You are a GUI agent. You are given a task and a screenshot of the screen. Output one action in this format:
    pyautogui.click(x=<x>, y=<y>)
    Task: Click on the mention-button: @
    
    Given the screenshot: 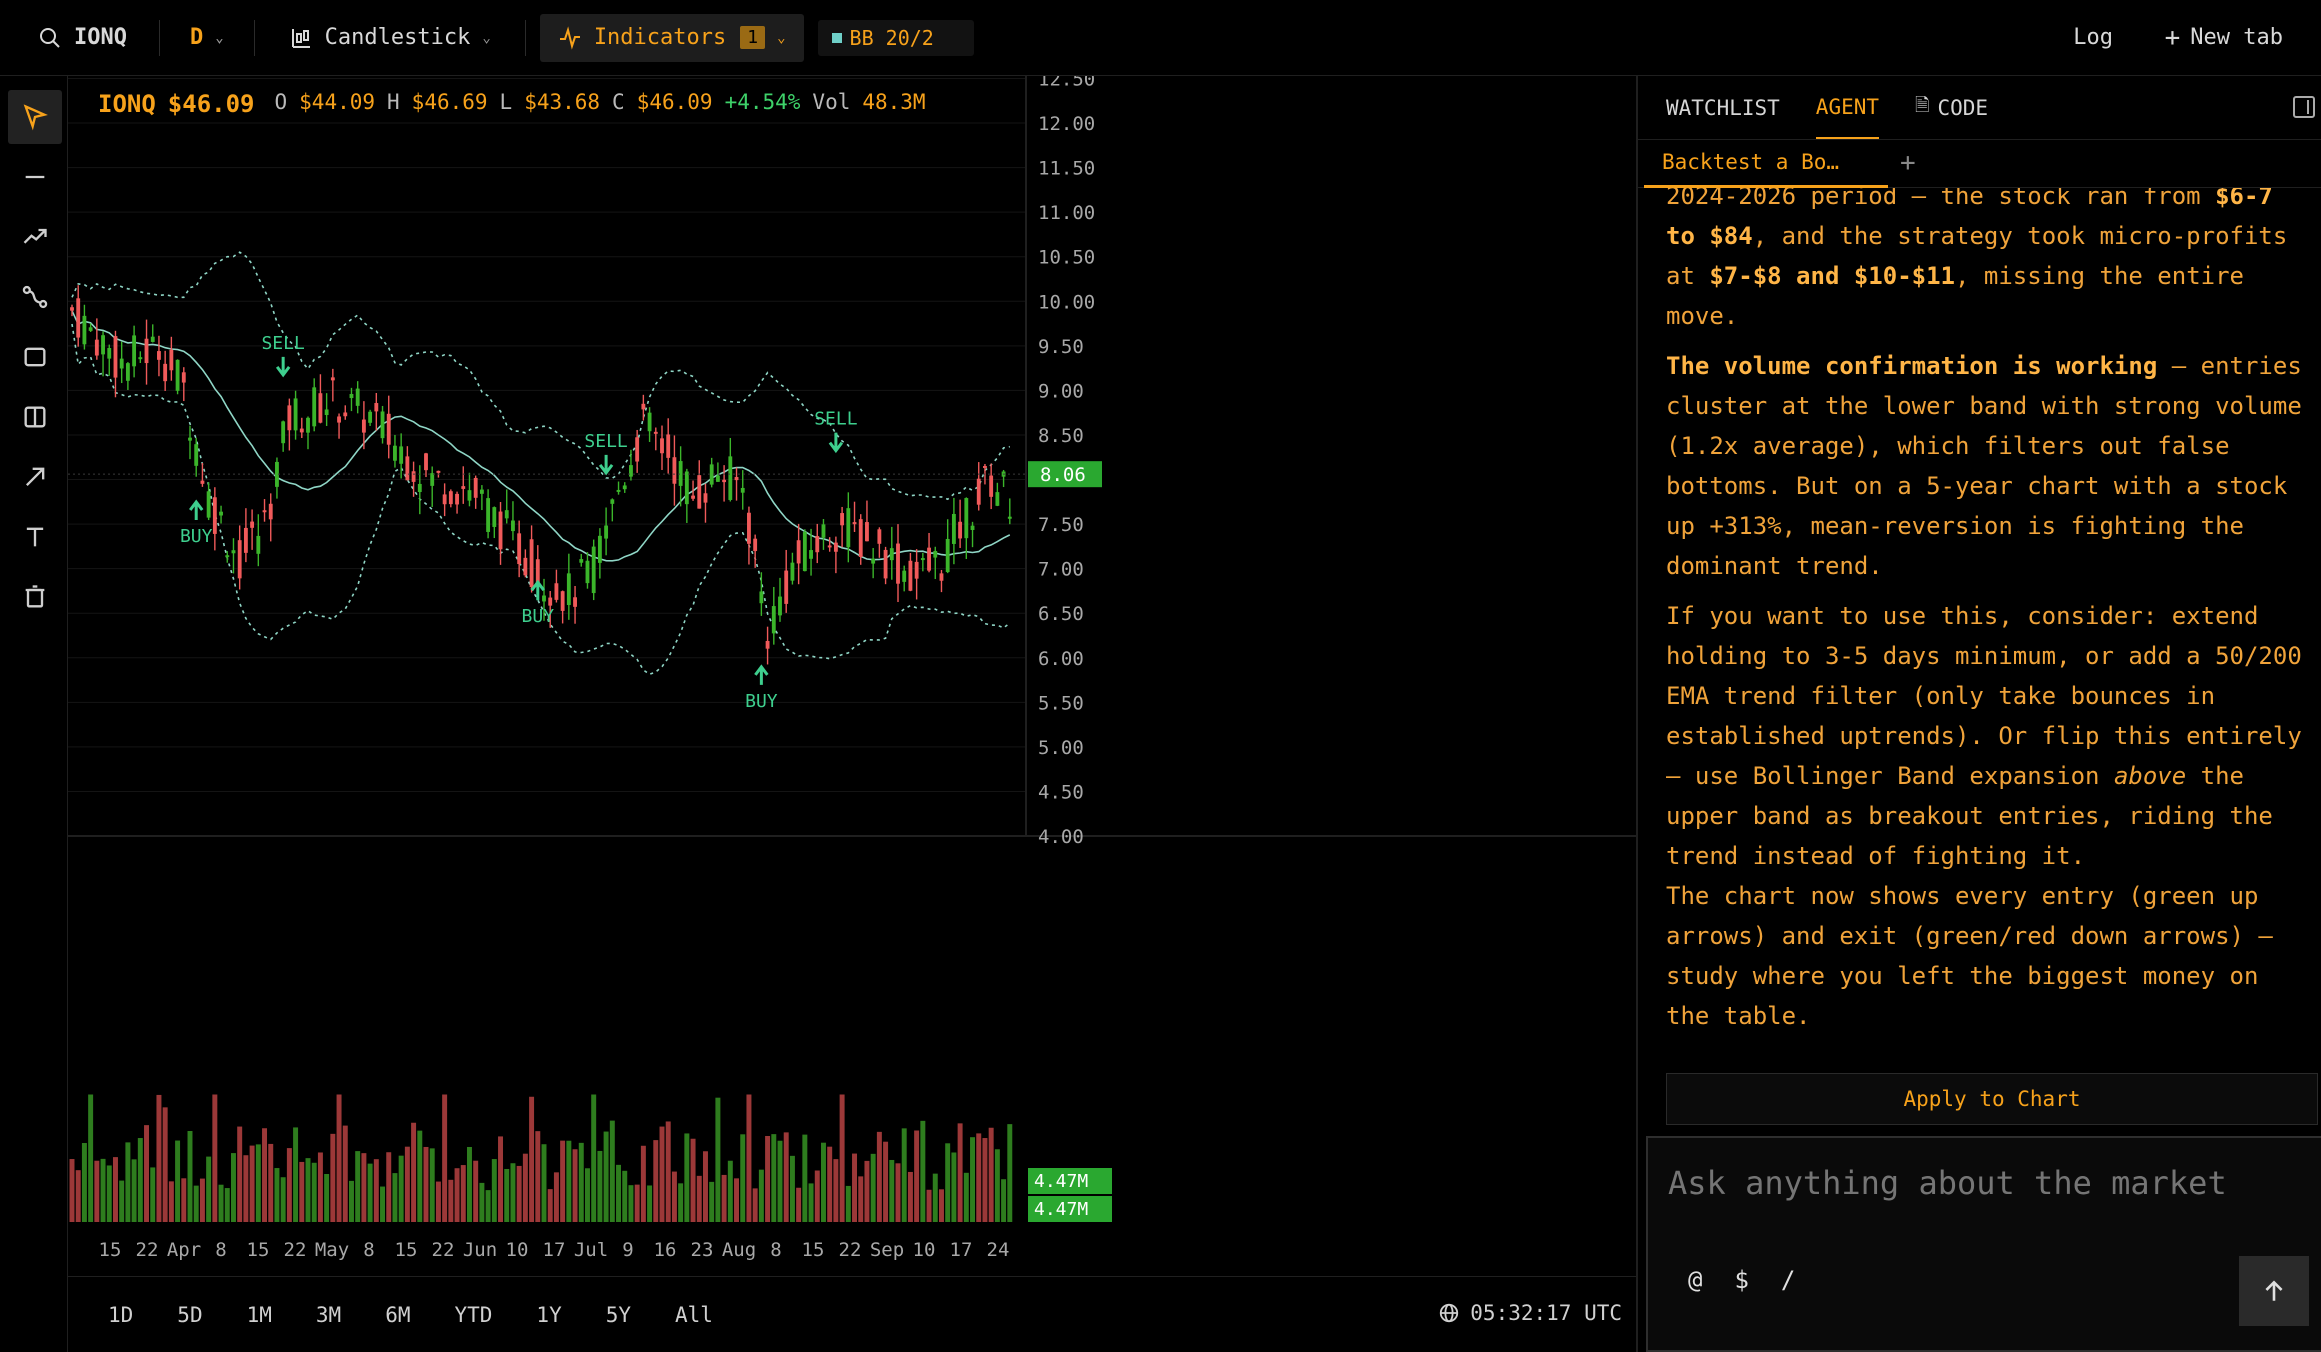 What is the action you would take?
    pyautogui.click(x=1695, y=1280)
    